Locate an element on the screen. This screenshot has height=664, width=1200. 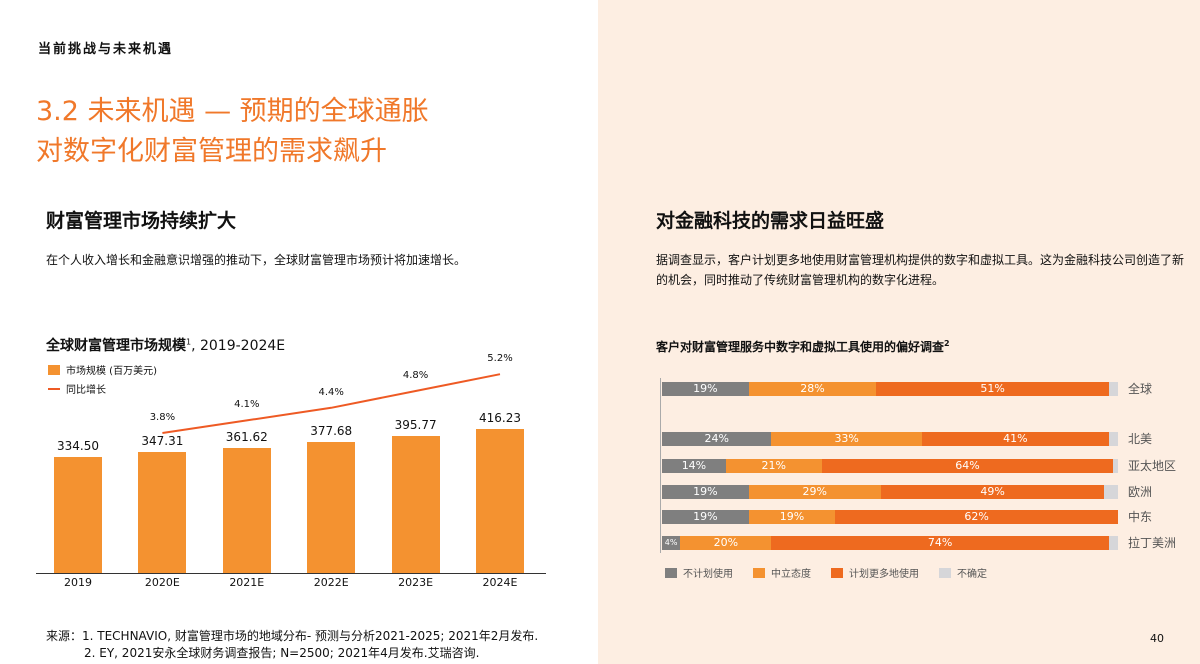
x-tick-label: 2020E is located at coordinates (162, 582).